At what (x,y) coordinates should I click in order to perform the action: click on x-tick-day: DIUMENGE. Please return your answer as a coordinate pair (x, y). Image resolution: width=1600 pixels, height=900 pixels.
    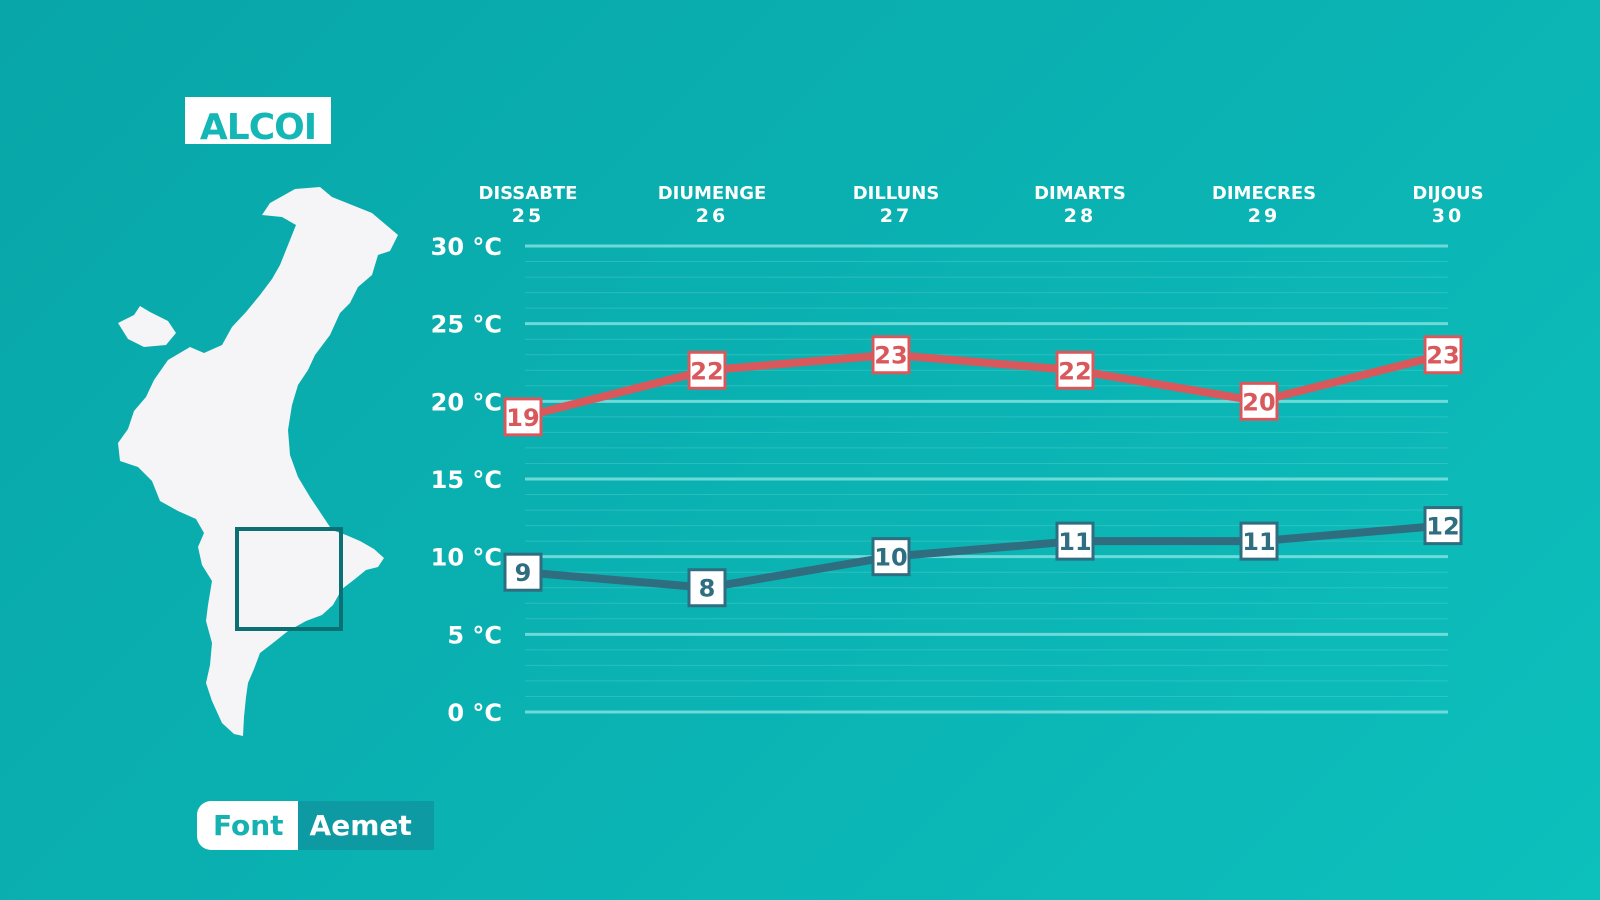
    Looking at the image, I should click on (712, 193).